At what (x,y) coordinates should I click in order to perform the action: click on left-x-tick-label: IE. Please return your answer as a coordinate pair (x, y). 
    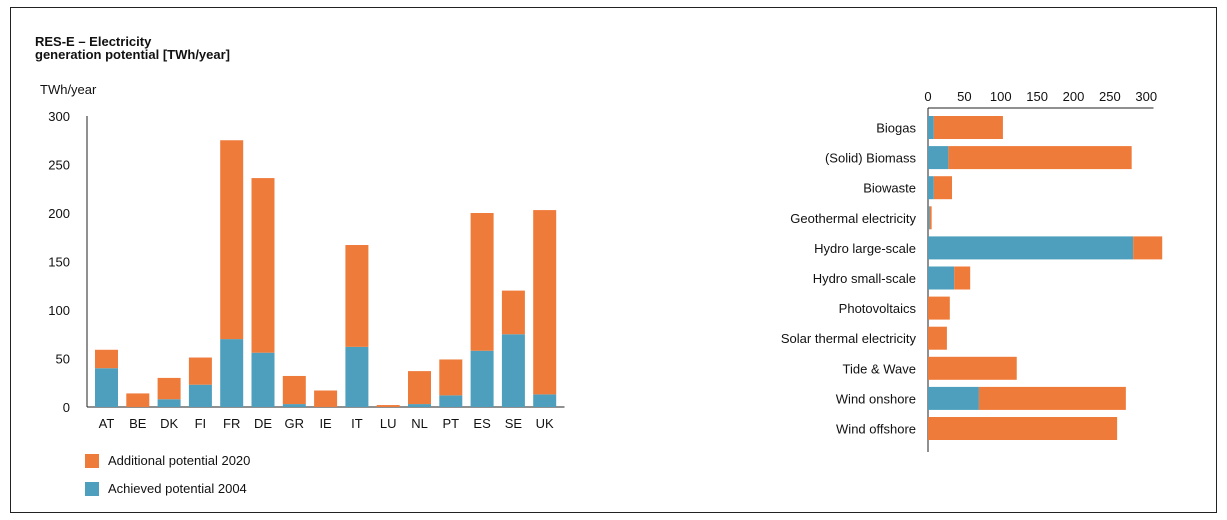
    Looking at the image, I should click on (325, 423).